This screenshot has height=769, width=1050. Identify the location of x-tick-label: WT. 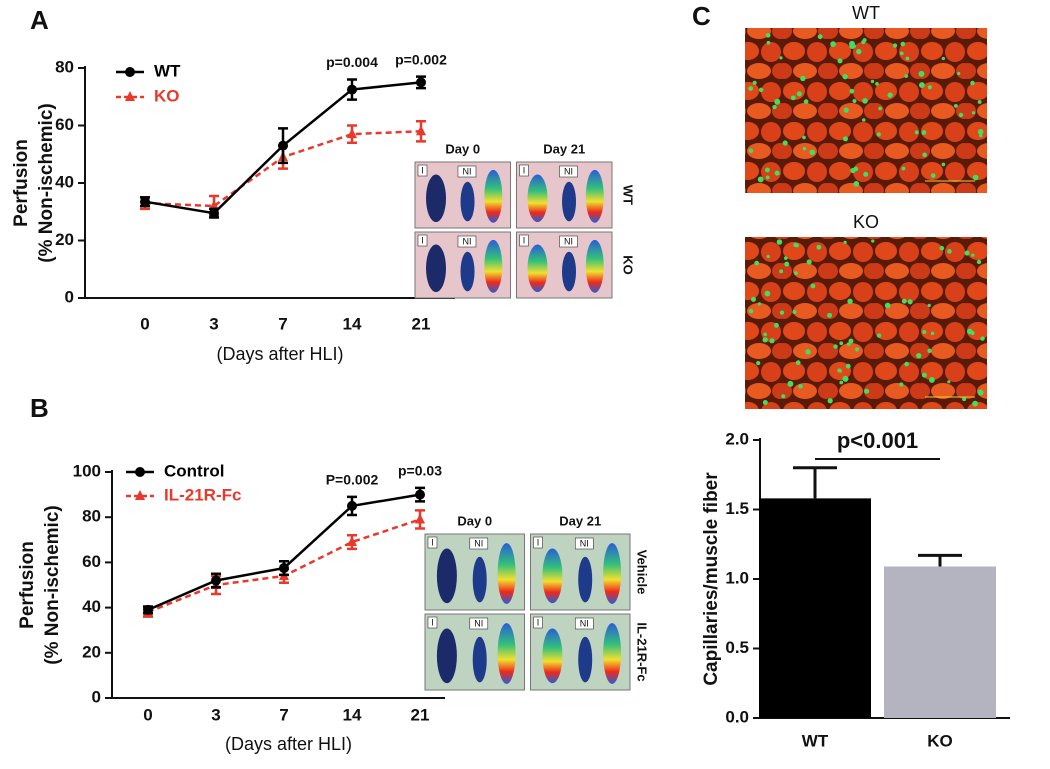
(815, 740).